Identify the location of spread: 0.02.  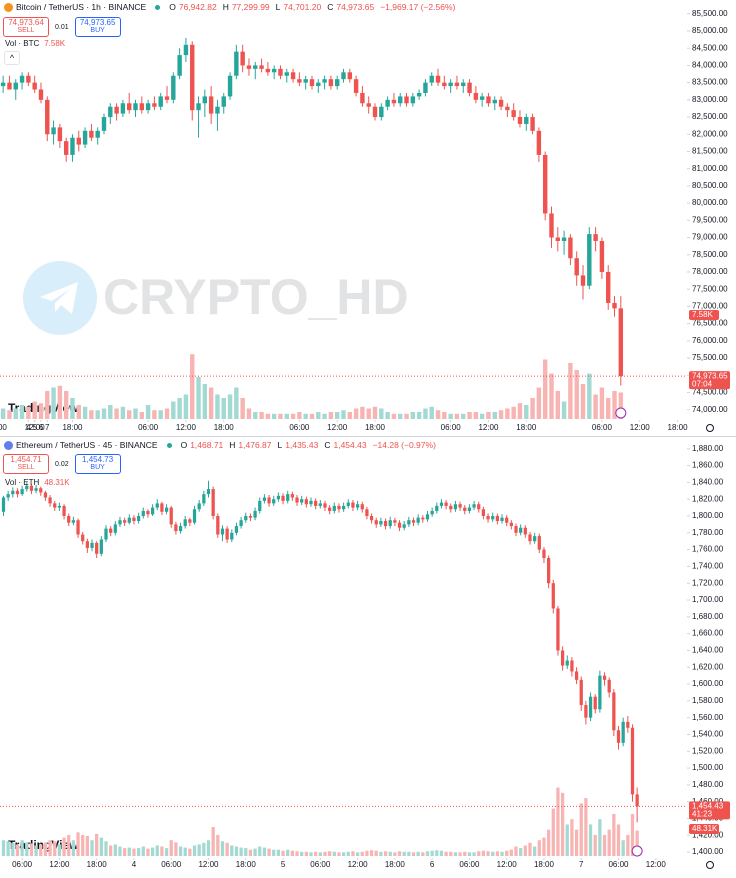
(62, 464).